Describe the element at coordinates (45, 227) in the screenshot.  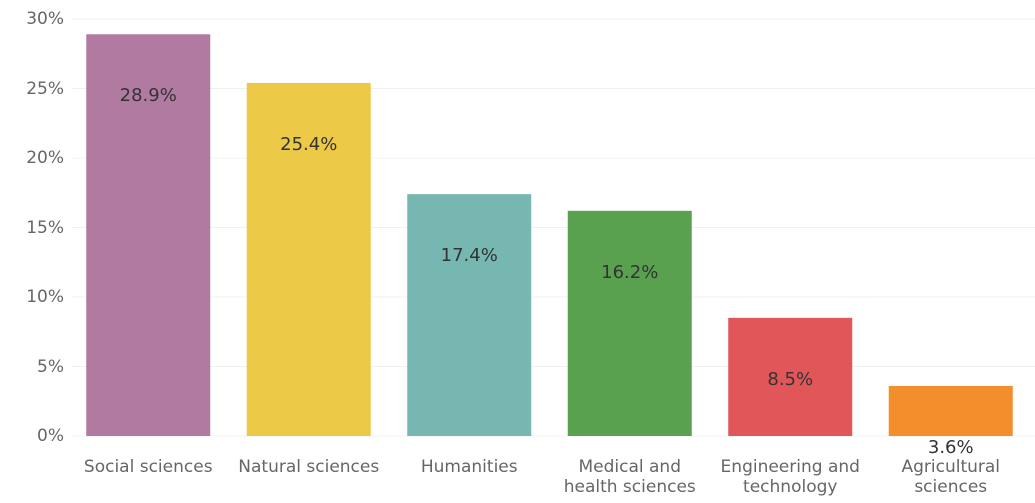
I see `y-tick-label: 15%` at that location.